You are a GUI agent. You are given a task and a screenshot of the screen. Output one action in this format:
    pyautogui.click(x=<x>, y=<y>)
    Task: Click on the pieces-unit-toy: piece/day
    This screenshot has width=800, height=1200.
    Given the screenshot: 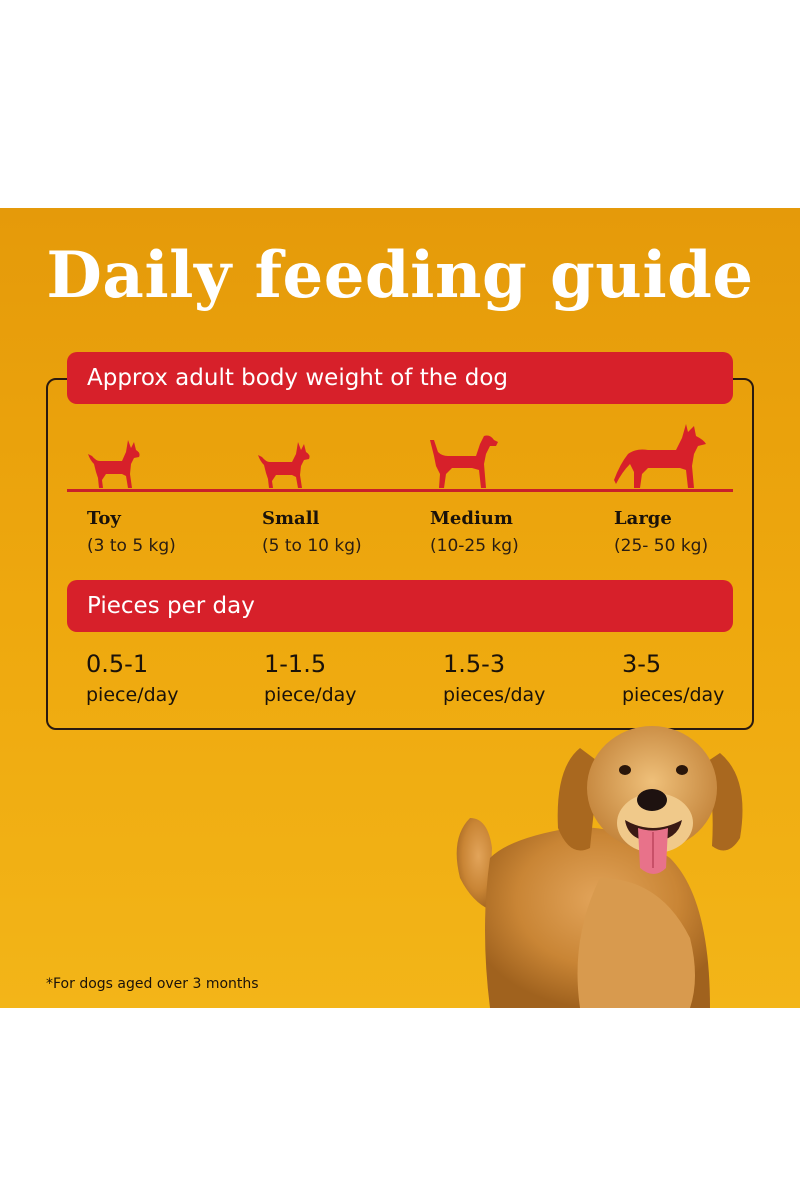 What is the action you would take?
    pyautogui.click(x=132, y=695)
    